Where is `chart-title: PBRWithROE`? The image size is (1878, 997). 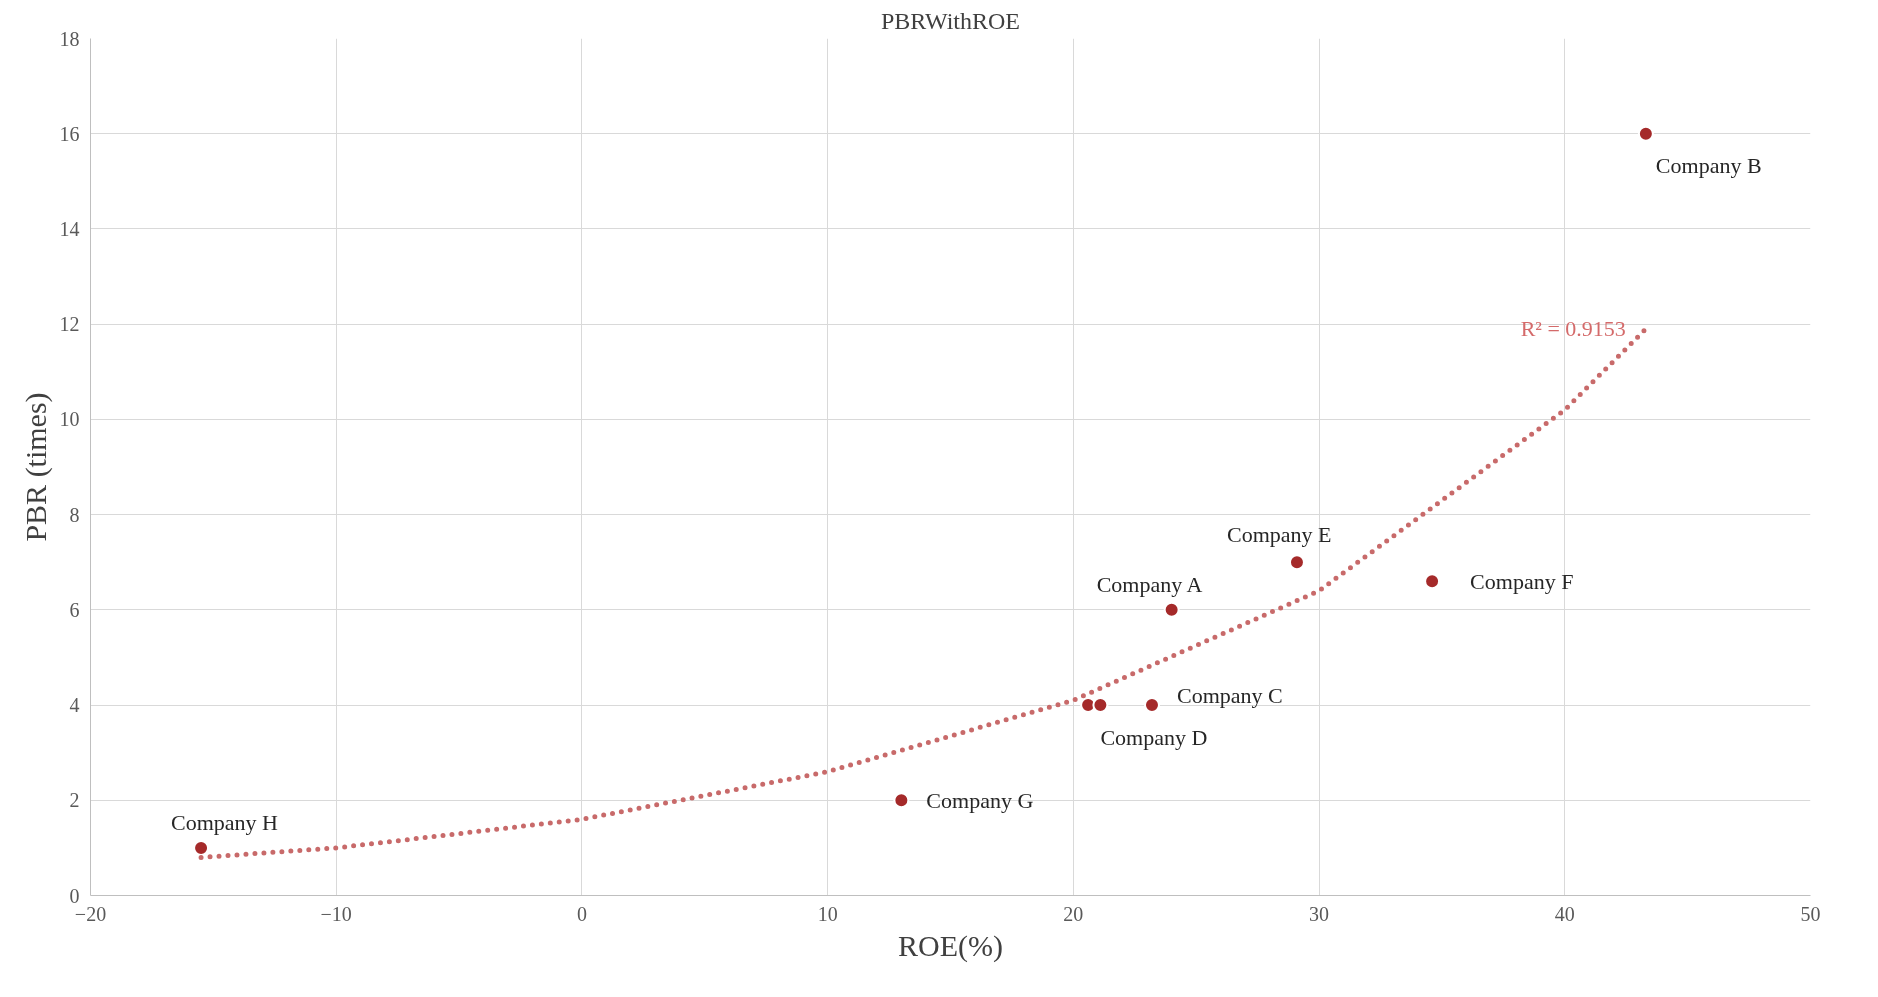 chart-title: PBRWithROE is located at coordinates (950, 20).